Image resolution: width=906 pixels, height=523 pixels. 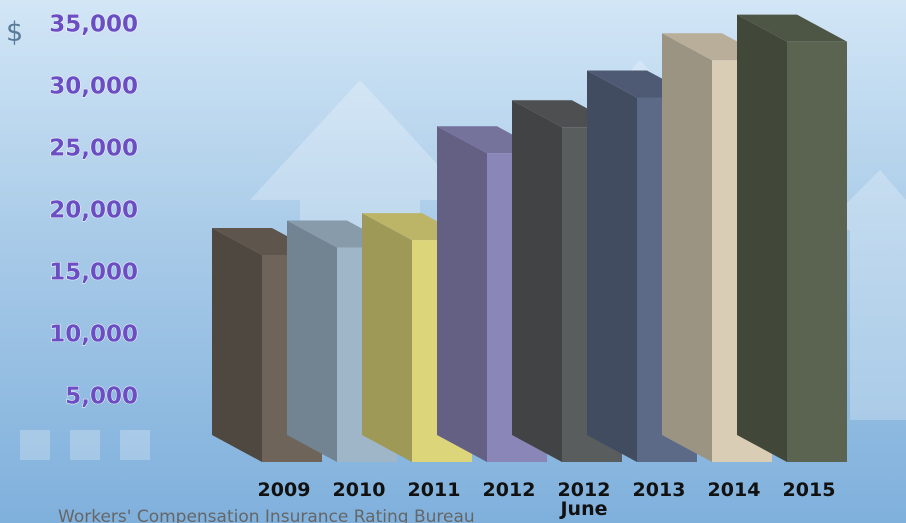 What do you see at coordinates (817, 252) in the screenshot?
I see `bar-front` at bounding box center [817, 252].